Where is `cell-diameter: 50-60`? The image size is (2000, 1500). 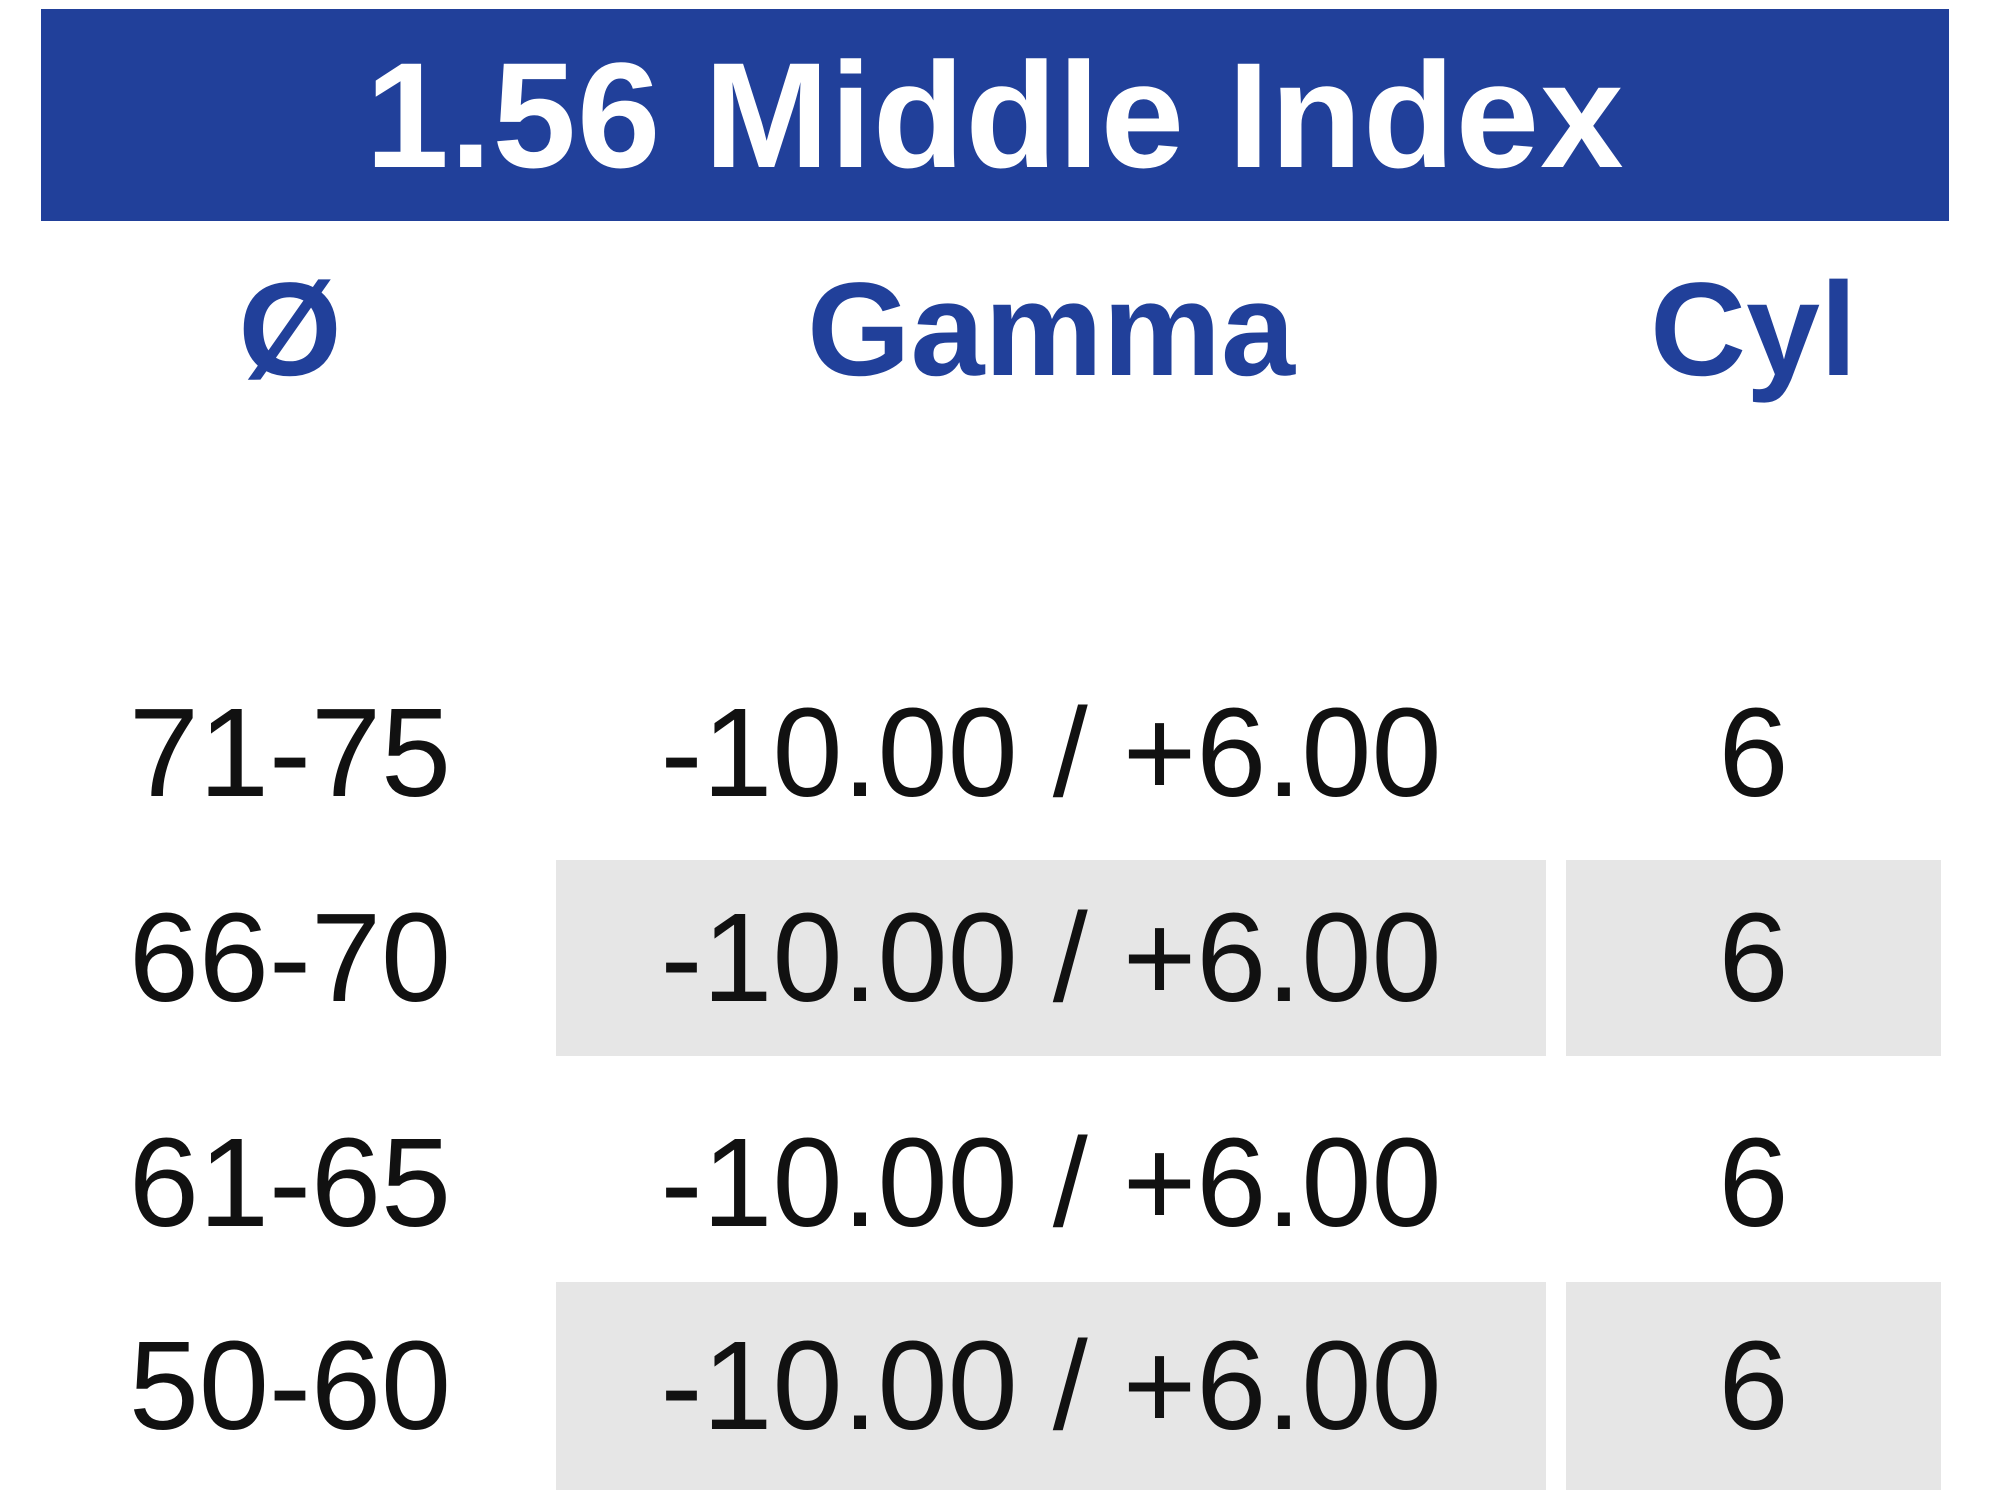
cell-diameter: 50-60 is located at coordinates (290, 1385).